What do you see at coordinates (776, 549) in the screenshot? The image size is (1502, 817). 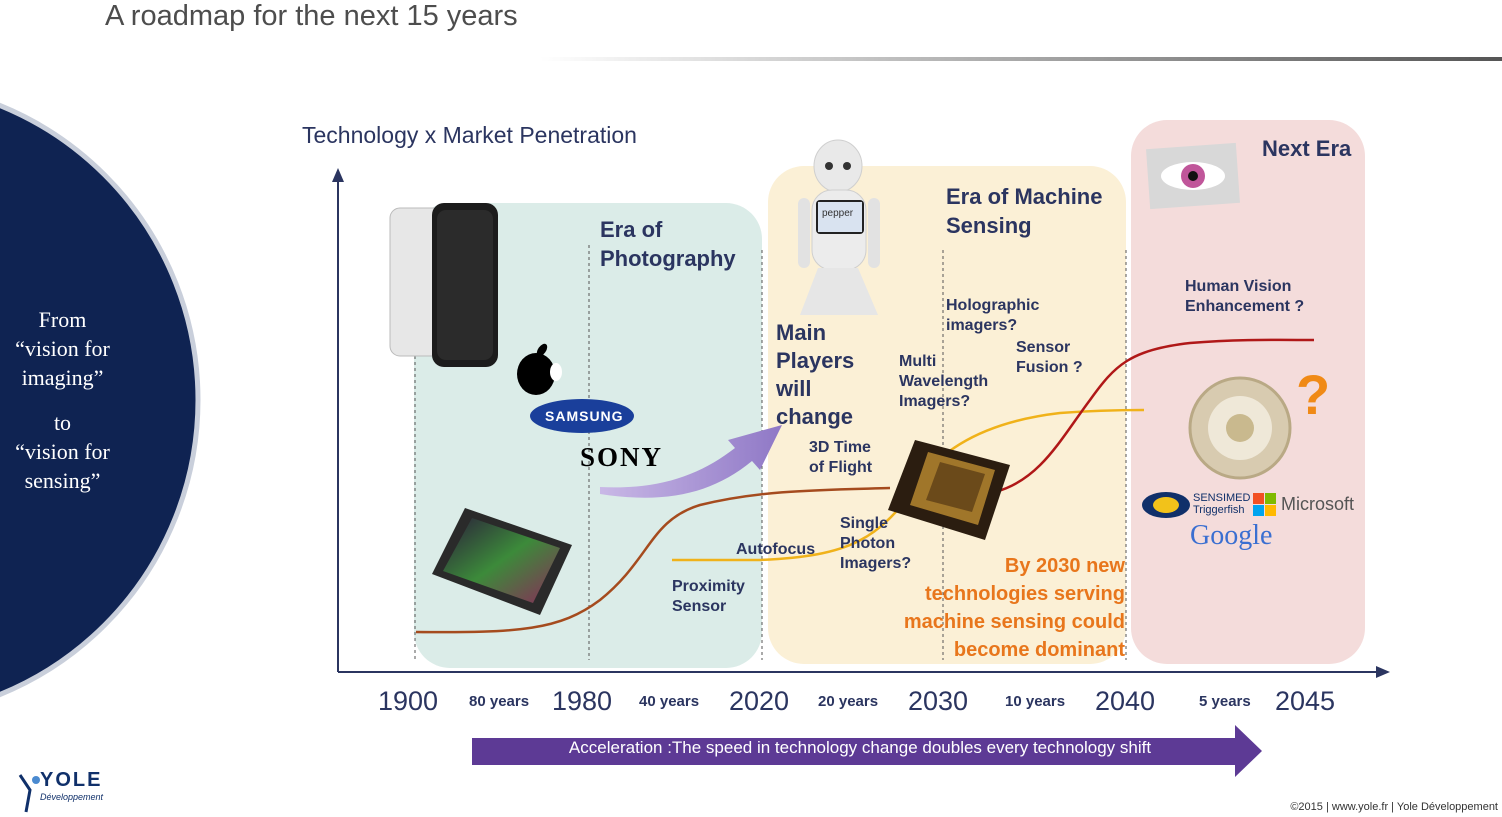 I see `tech-autofocus: Autofocus` at bounding box center [776, 549].